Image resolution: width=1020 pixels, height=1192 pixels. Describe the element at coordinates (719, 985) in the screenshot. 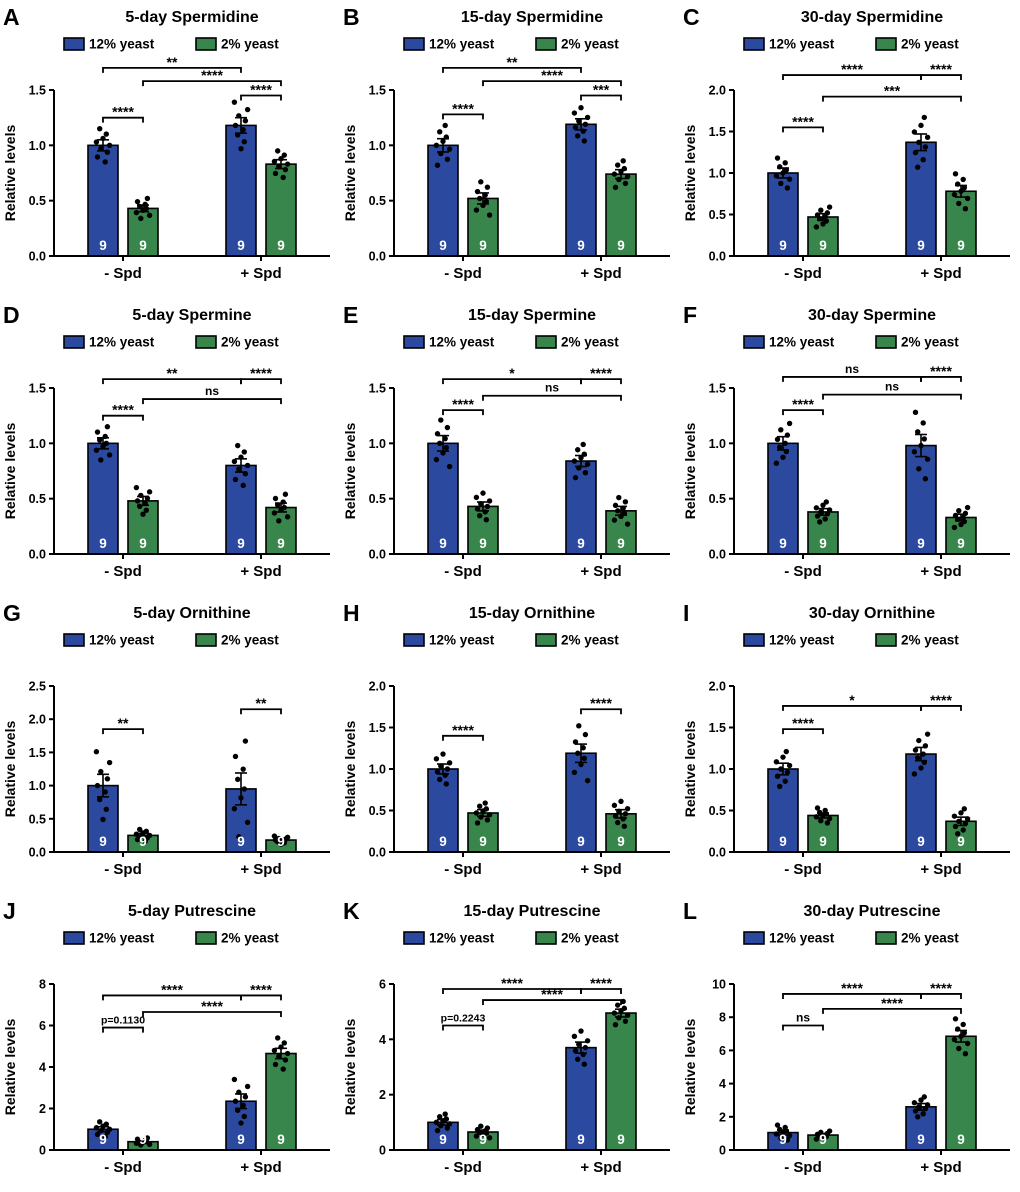

I see `y-tick-label: 10` at that location.